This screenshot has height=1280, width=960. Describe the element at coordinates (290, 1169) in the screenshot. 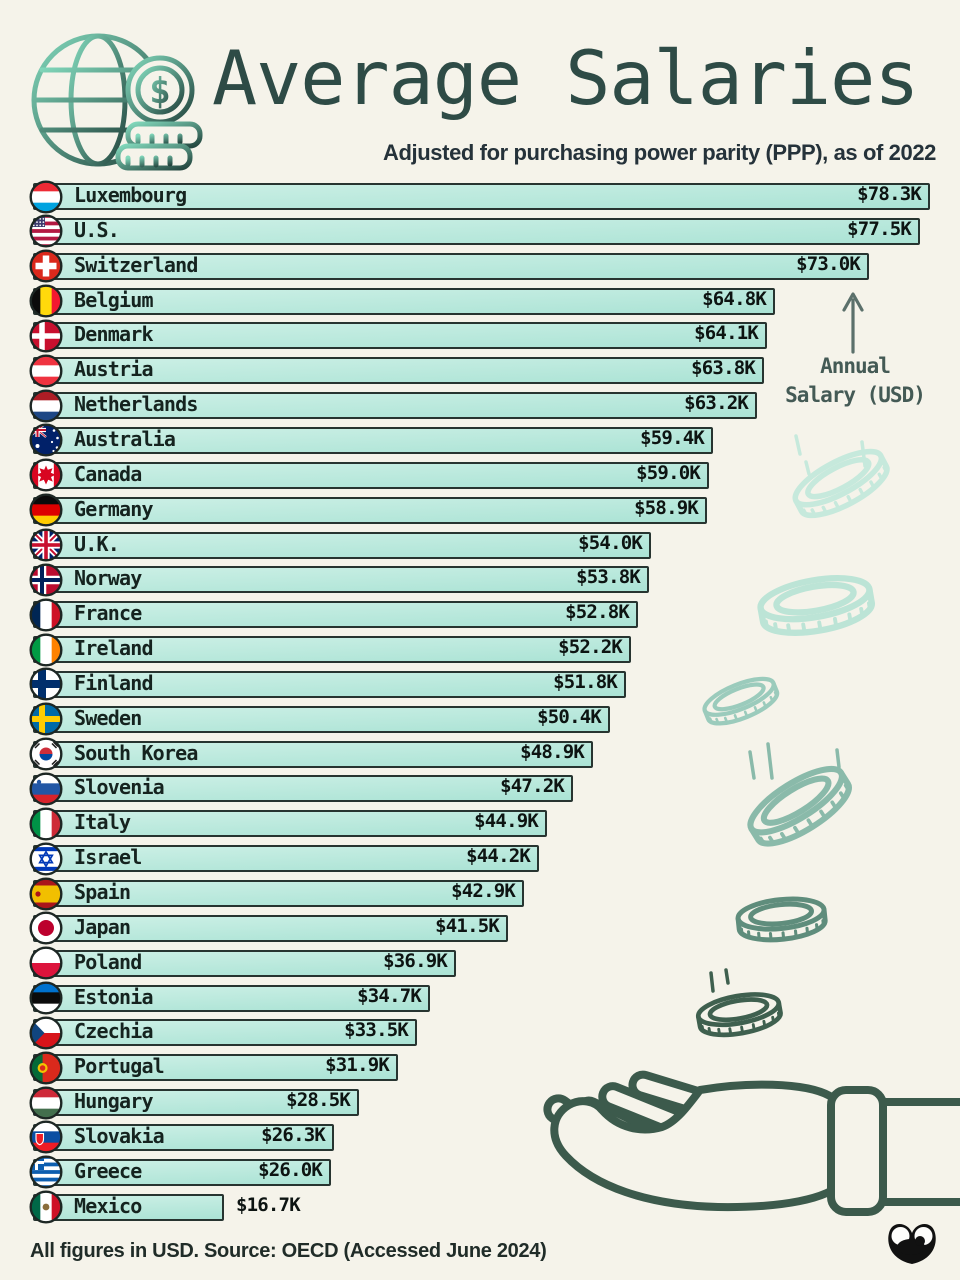

I see `value-label-greece: $26.0K` at that location.